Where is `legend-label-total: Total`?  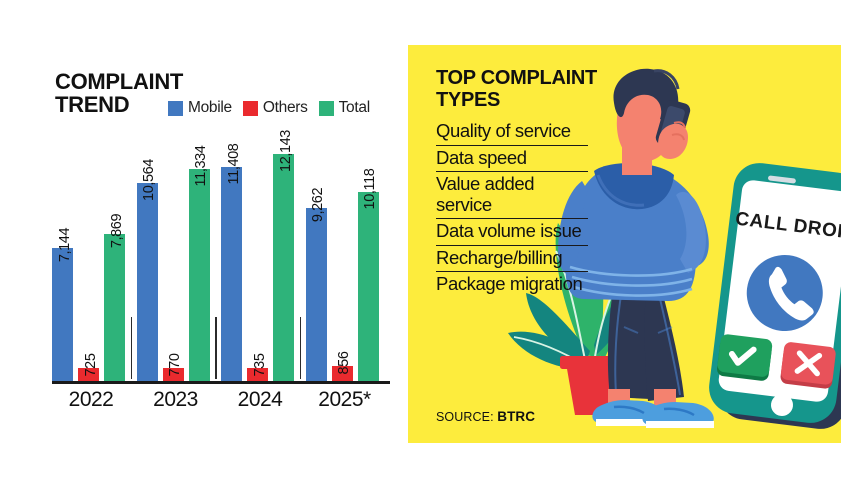 legend-label-total: Total is located at coordinates (354, 107).